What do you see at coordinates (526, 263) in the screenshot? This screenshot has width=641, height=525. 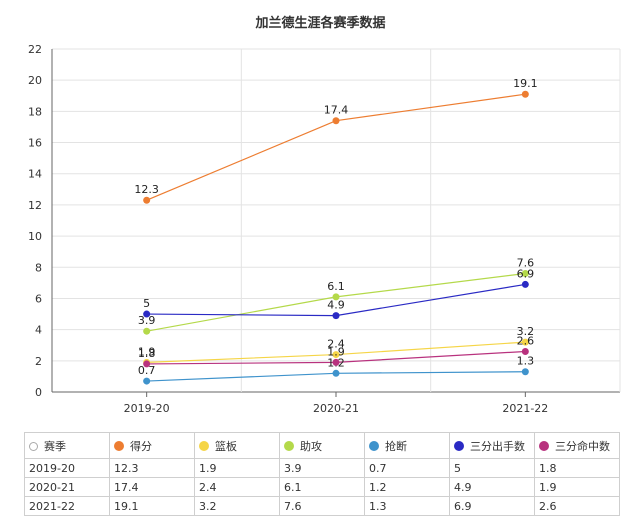 I see `data-label: 7.6` at bounding box center [526, 263].